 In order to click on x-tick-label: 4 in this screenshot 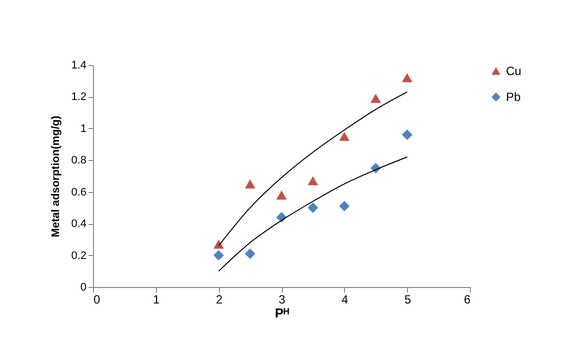, I will do `click(344, 299)`.